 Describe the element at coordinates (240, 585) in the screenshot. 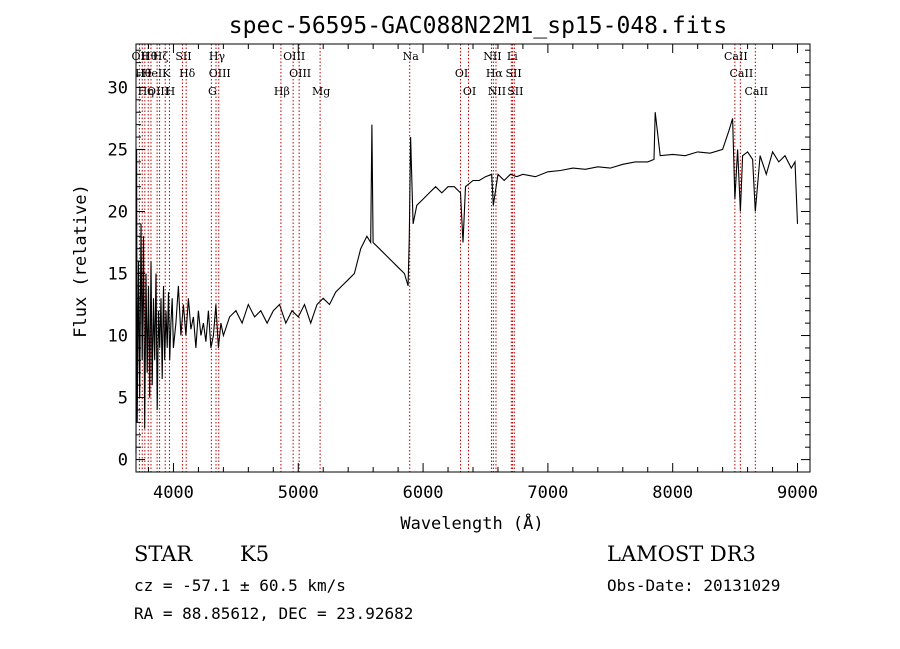

I see `redshift-info: cz = -57.1 ± 60.5 km/s` at that location.